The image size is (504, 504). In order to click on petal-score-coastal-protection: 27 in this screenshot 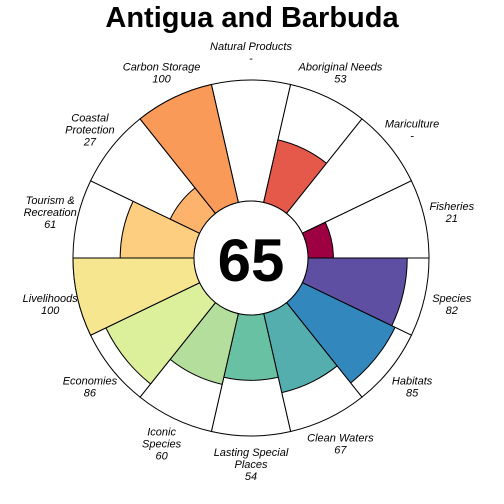, I will do `click(90, 143)`.